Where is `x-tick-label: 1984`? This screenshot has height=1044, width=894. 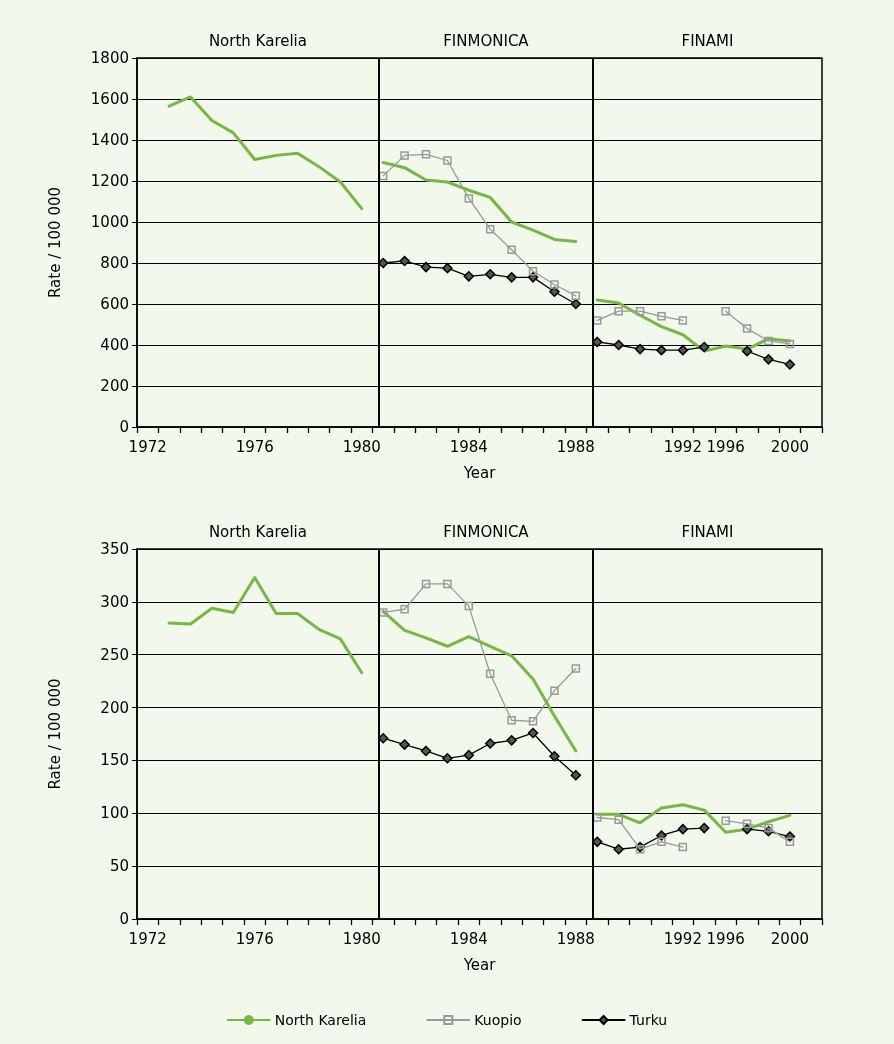 x-tick-label: 1984 is located at coordinates (468, 446).